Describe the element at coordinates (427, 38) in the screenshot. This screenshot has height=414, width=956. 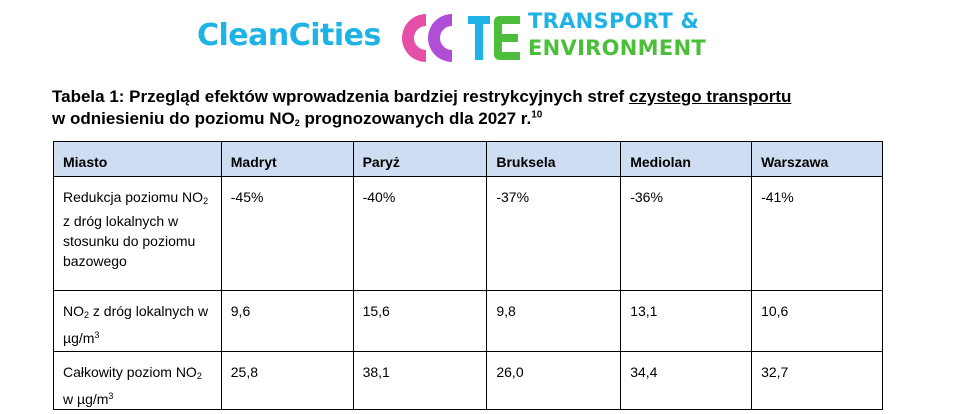
I see `cleancities-logo-icon` at that location.